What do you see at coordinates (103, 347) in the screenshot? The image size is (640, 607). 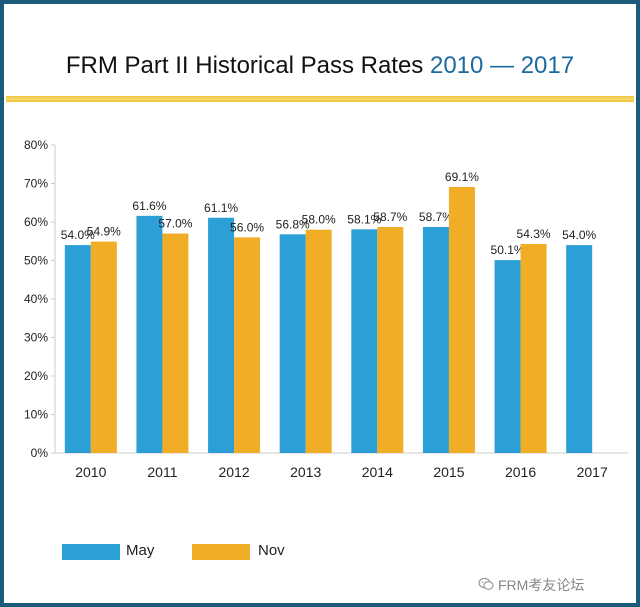 I see `bar-nov-2010` at bounding box center [103, 347].